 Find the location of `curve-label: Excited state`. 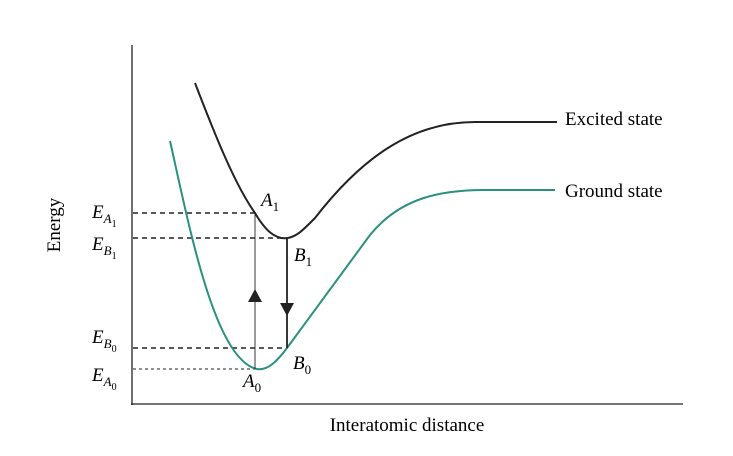

curve-label: Excited state is located at coordinates (614, 119).